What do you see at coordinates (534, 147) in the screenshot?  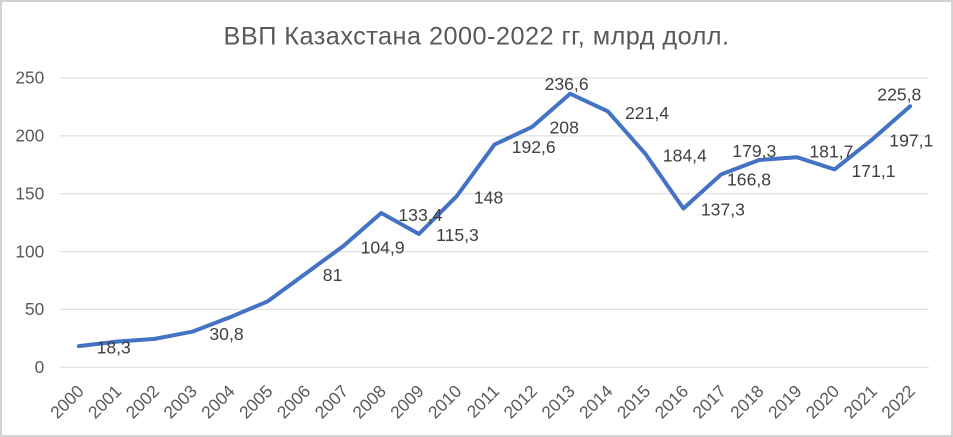 I see `svg-text: 192,6` at bounding box center [534, 147].